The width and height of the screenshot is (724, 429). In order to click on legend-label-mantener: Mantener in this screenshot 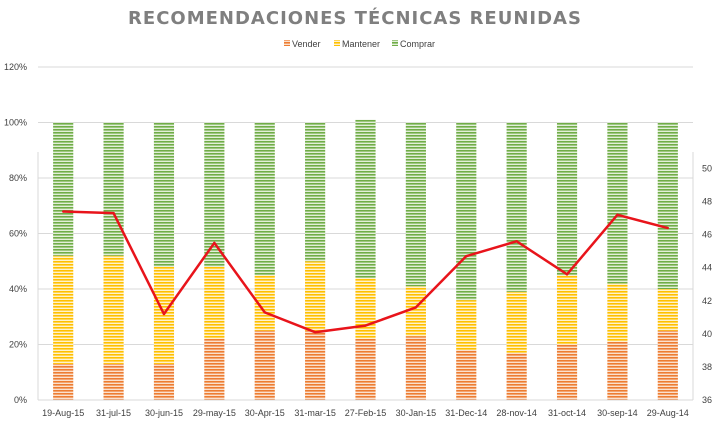, I will do `click(361, 44)`.